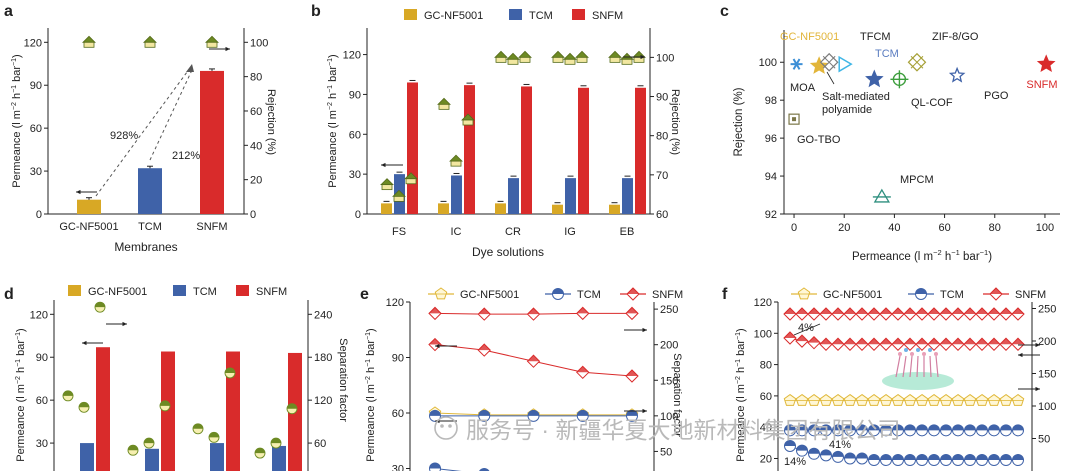  I want to click on left-tick-label: 100, so click(763, 334).